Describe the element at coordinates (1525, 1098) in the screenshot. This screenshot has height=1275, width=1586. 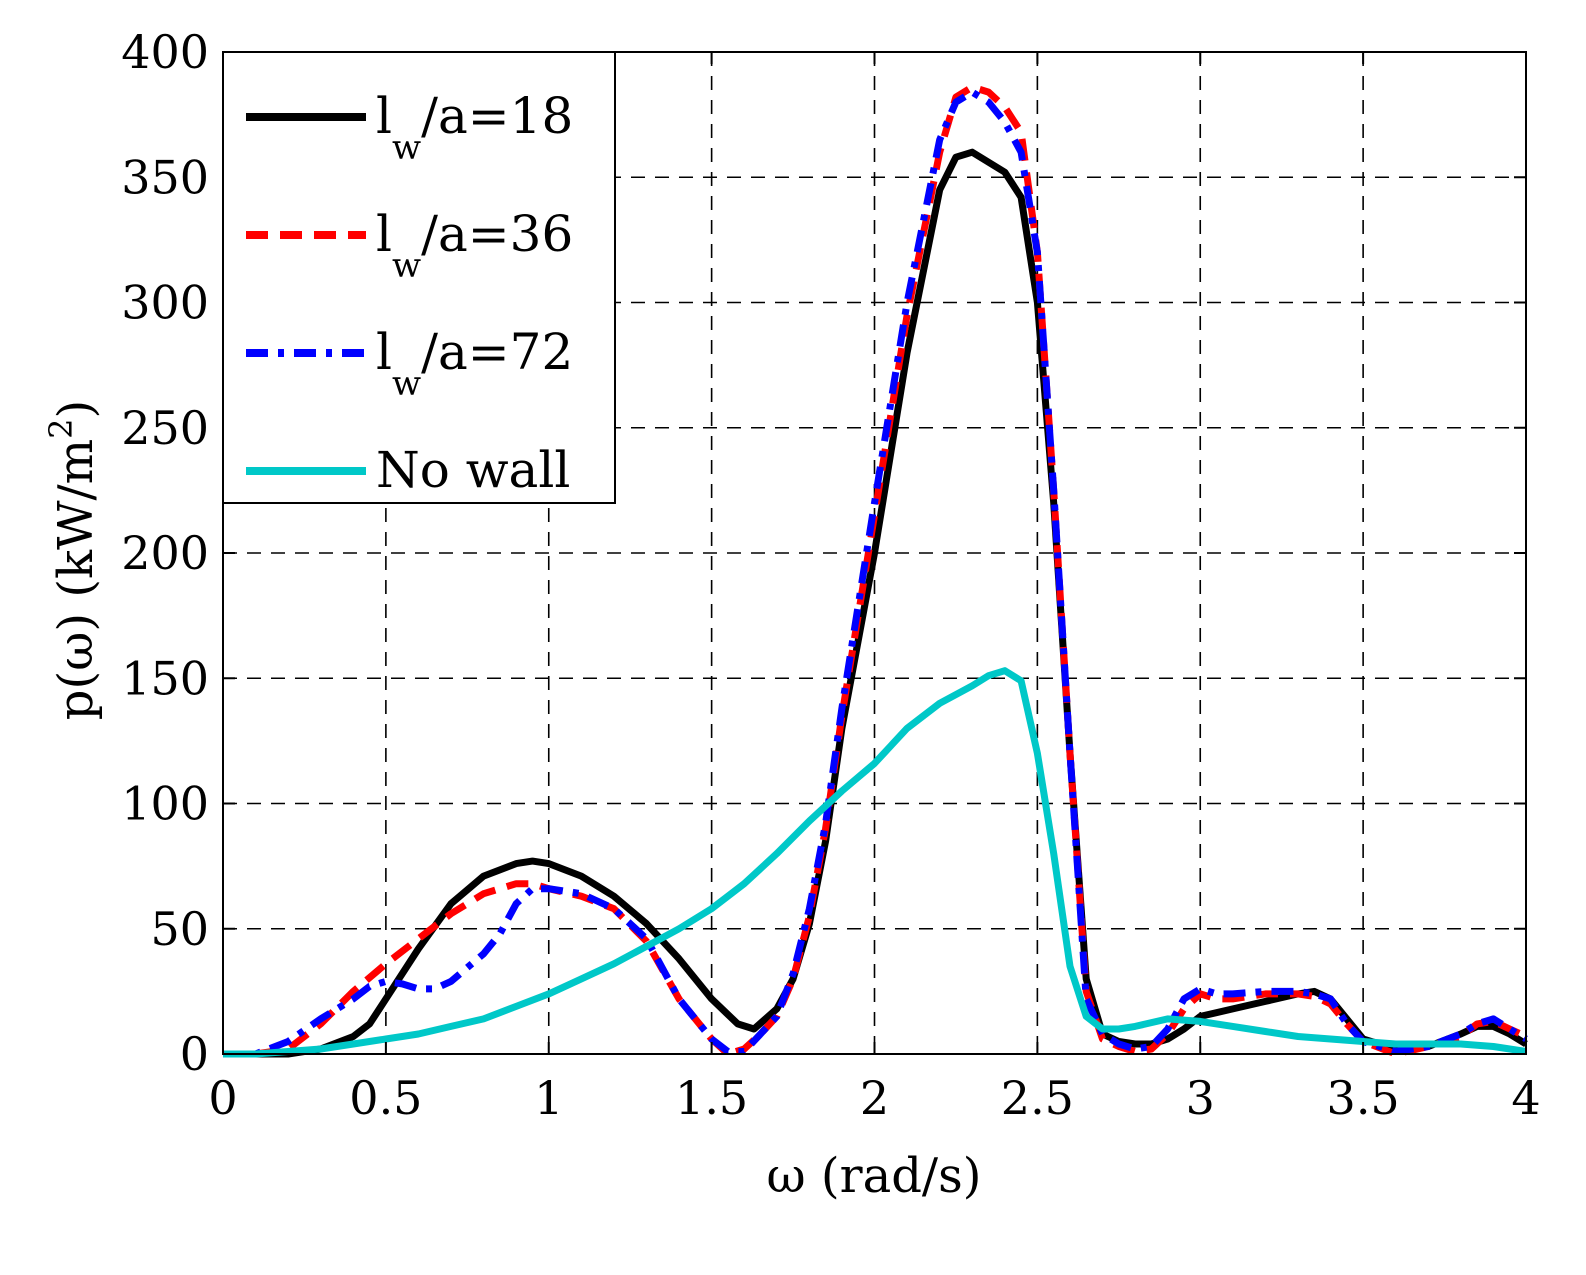
I see `x-tick-label: 4` at that location.